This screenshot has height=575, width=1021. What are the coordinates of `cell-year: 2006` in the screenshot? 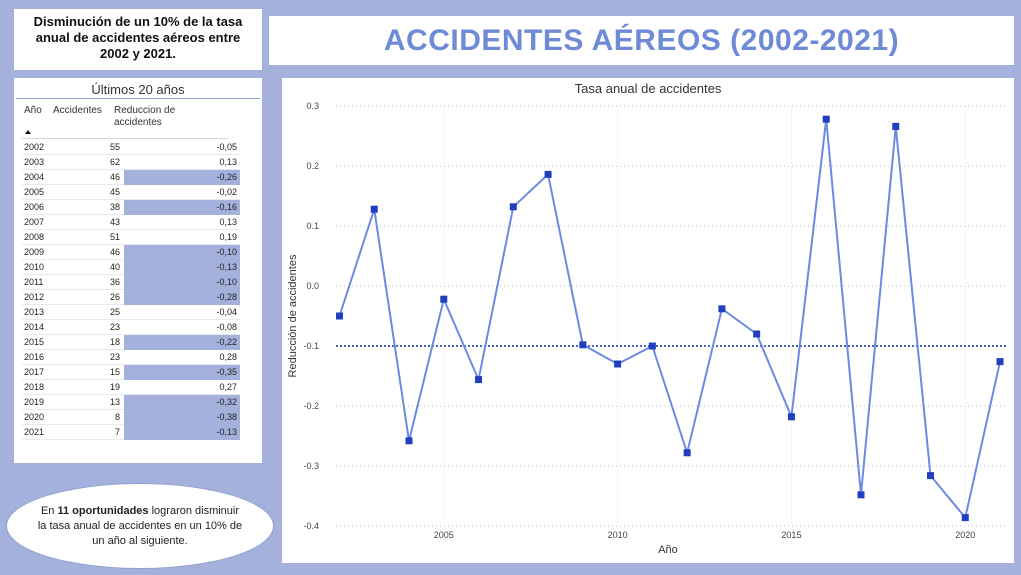 It's located at (34, 207).